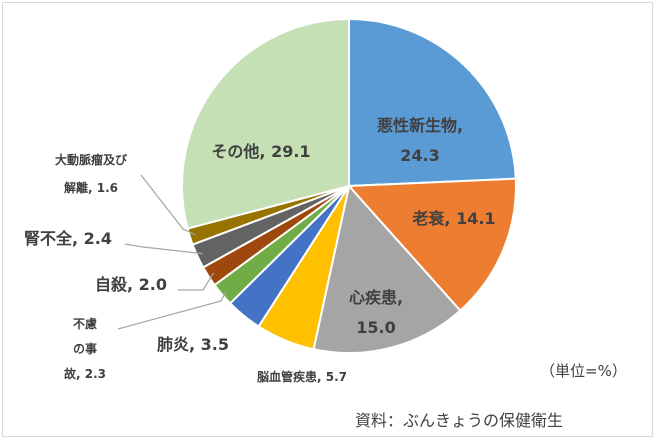 The image size is (657, 441). I want to click on data-label-1: 悪性新生物, 24.3, so click(420, 140).